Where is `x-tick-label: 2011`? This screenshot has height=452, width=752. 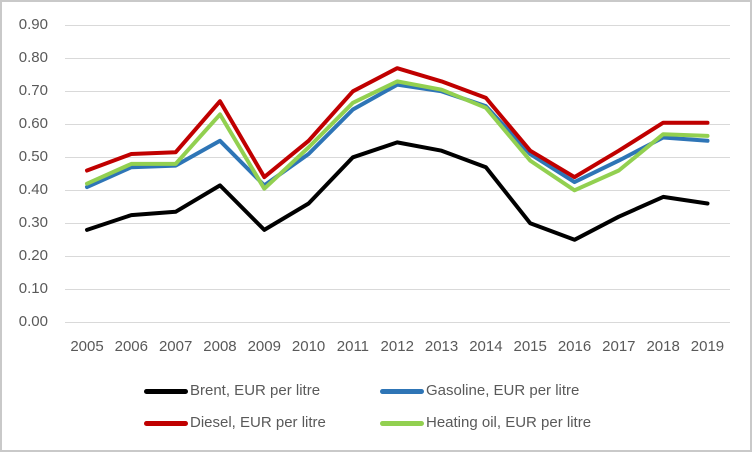
x-tick-label: 2011 is located at coordinates (353, 346).